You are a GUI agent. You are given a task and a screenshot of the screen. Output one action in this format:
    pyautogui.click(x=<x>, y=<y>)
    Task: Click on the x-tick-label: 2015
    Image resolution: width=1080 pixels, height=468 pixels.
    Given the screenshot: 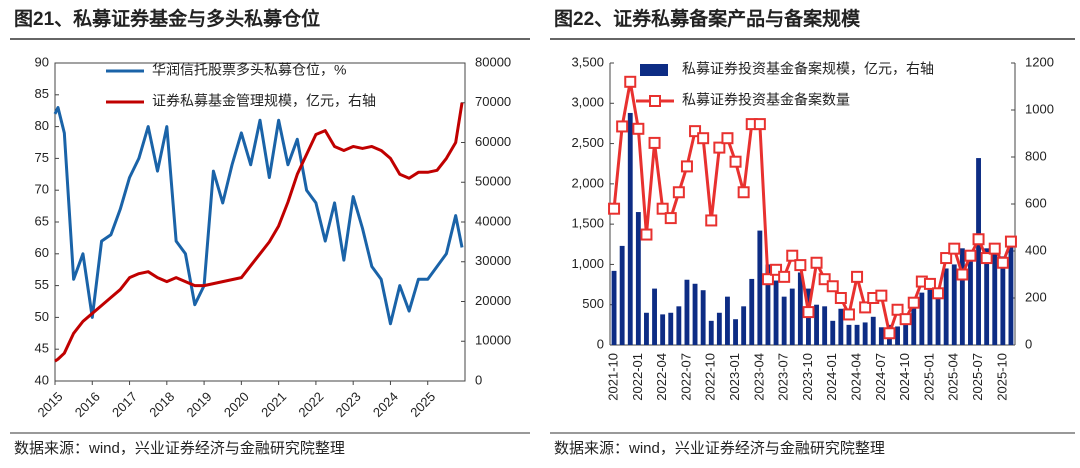 What is the action you would take?
    pyautogui.click(x=49, y=404)
    